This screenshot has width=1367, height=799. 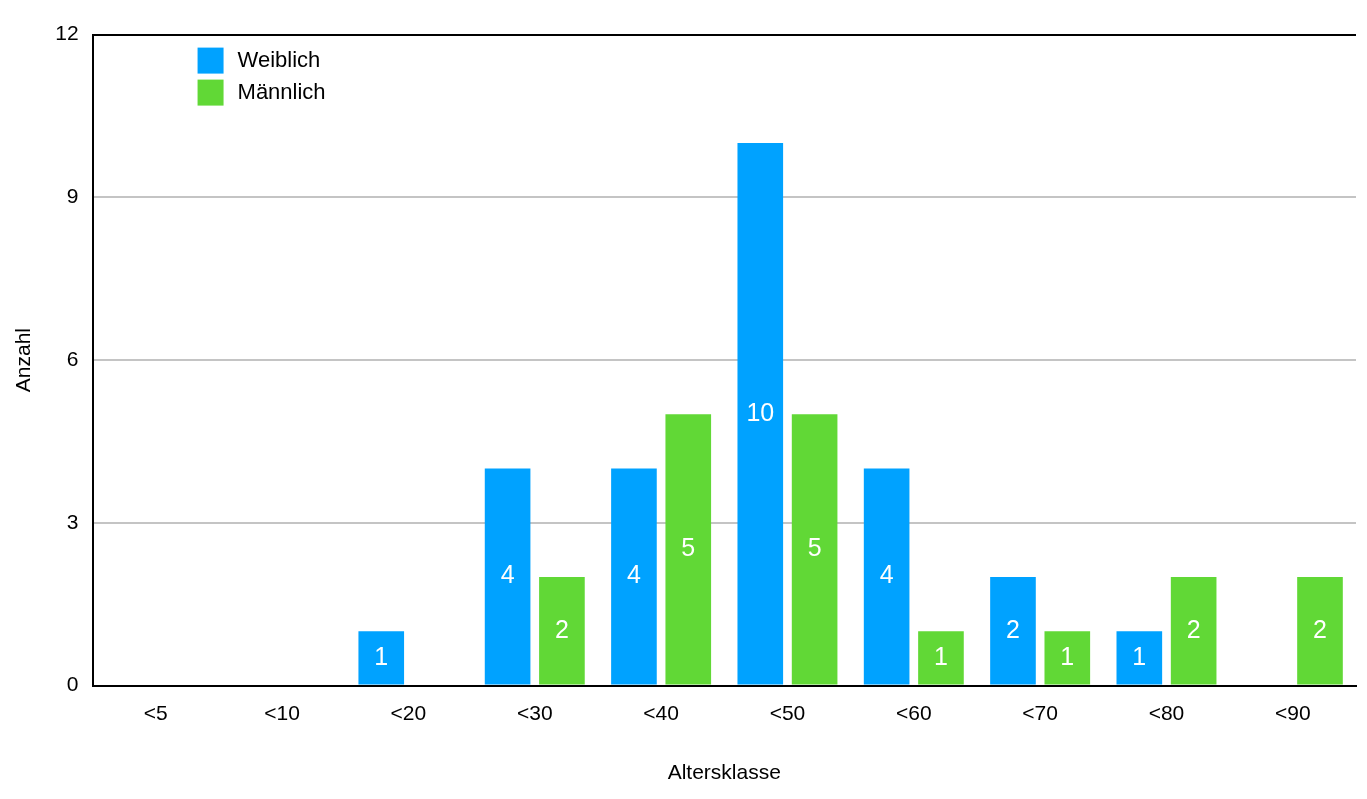 I want to click on y-tick-label: 12, so click(x=67, y=33).